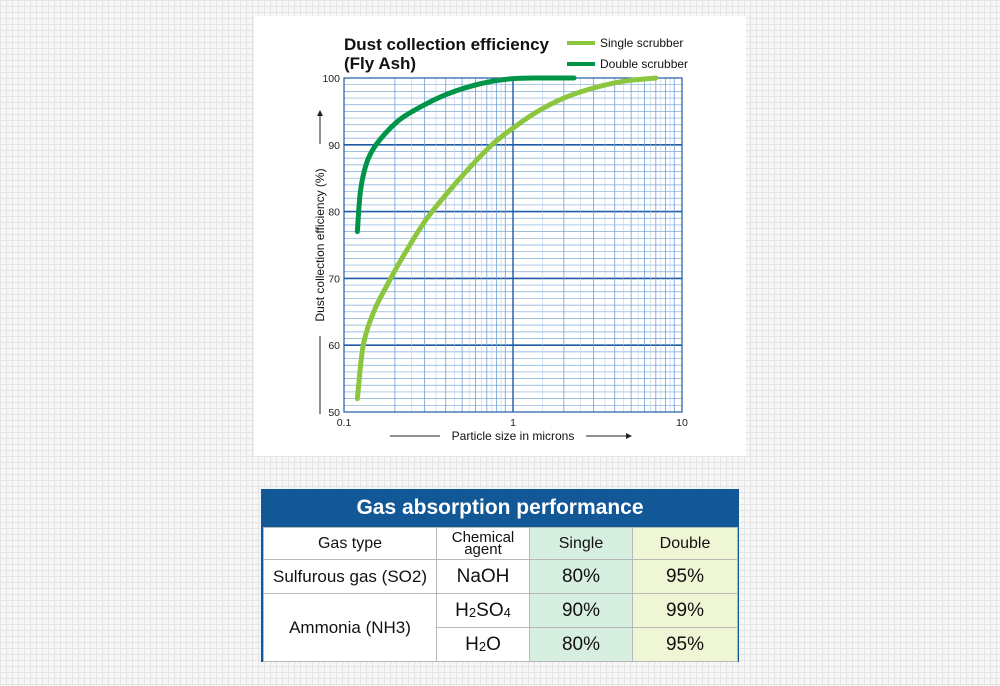 This screenshot has height=686, width=1000. I want to click on series-line-double-scrubber, so click(465, 155).